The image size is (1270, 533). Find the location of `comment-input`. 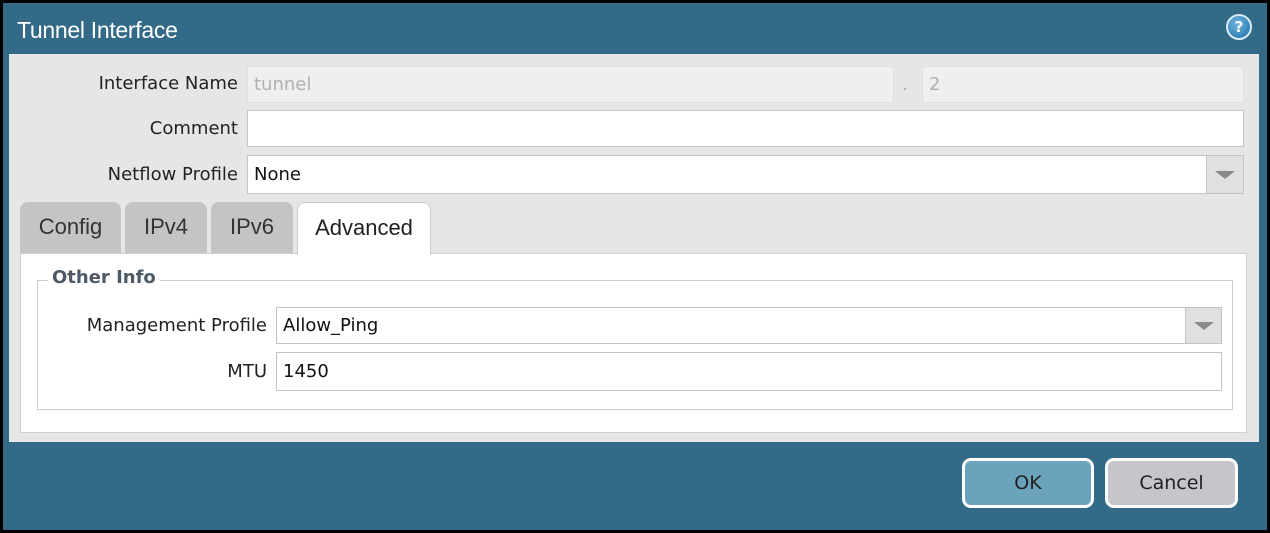

comment-input is located at coordinates (745, 128).